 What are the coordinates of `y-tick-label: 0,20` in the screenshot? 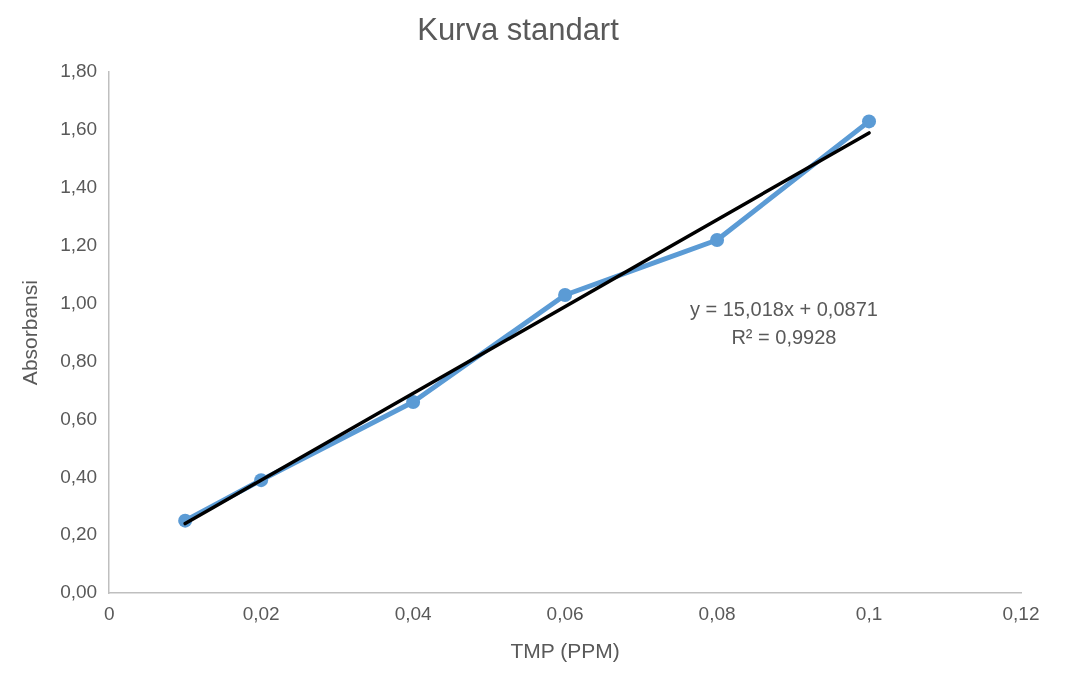 It's located at (79, 534).